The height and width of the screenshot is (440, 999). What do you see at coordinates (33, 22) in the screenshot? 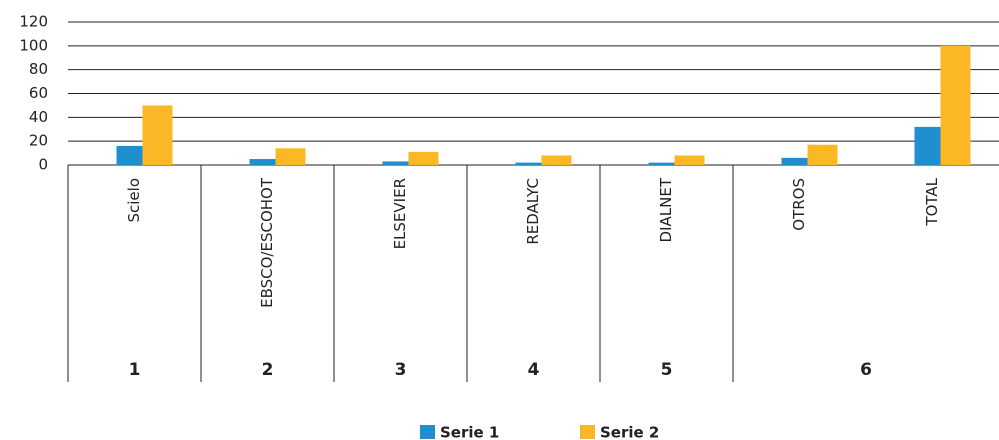
I see `y-tick-label: 120` at bounding box center [33, 22].